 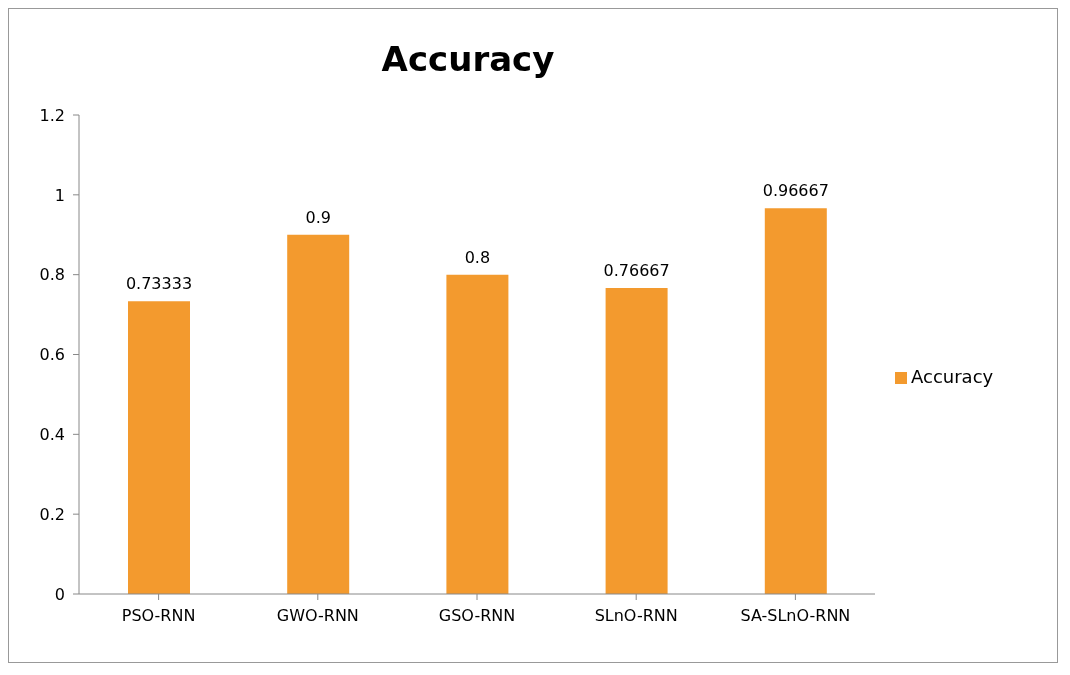 I want to click on y-tick-label: 0.2, so click(x=52, y=514).